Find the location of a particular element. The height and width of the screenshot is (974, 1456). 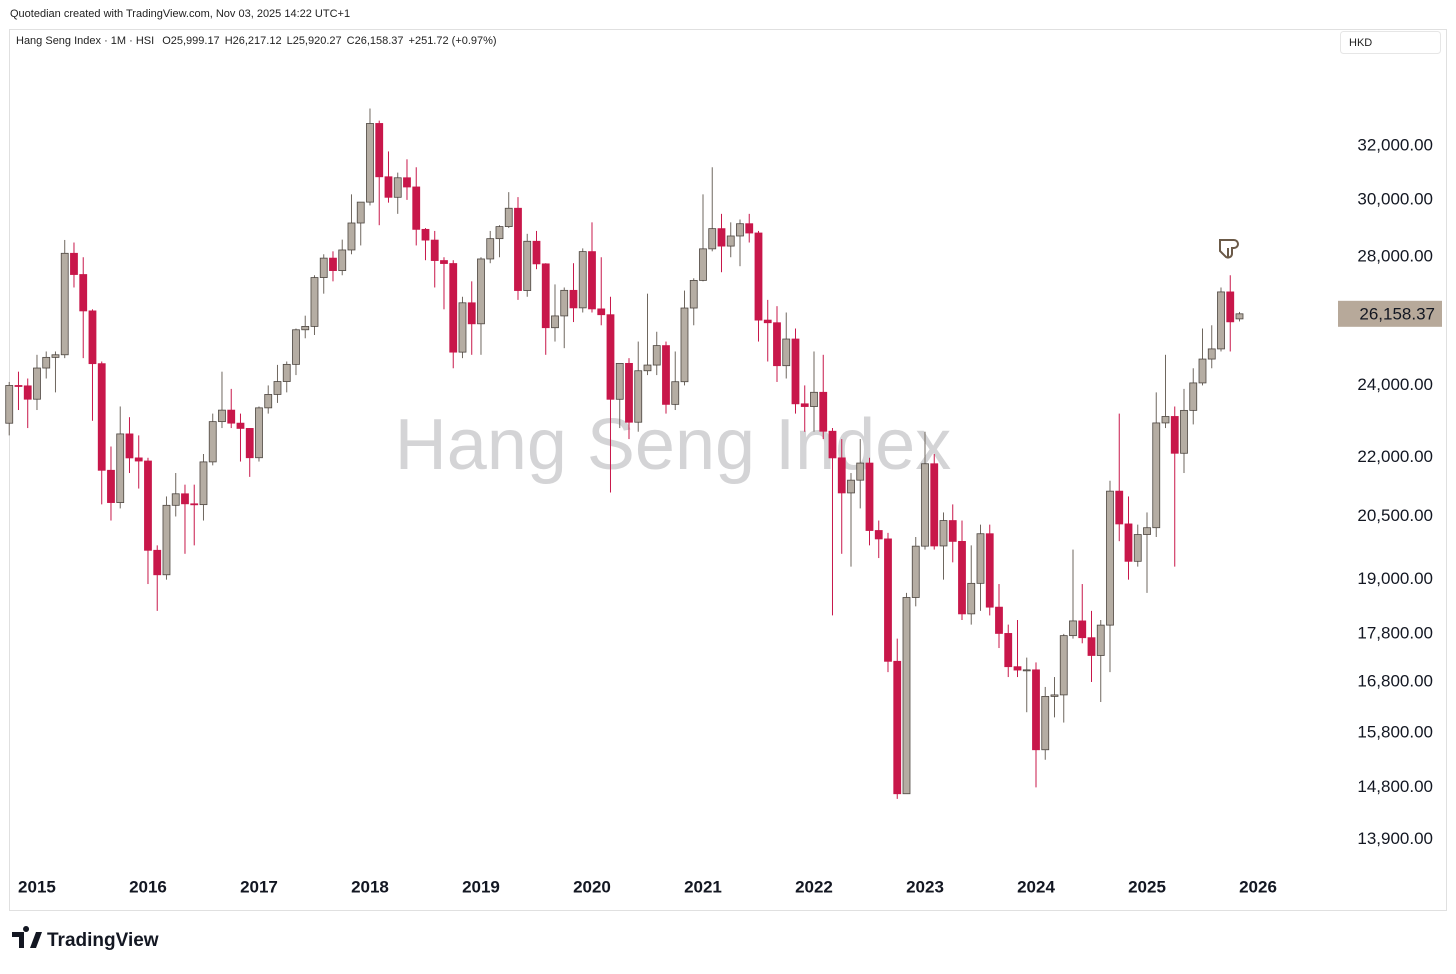

y-tick-label: 24,000.00 is located at coordinates (1395, 384).